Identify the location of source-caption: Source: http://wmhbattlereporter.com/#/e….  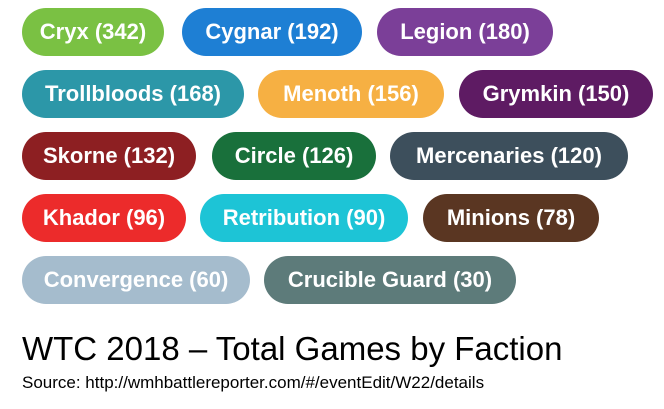
(253, 382).